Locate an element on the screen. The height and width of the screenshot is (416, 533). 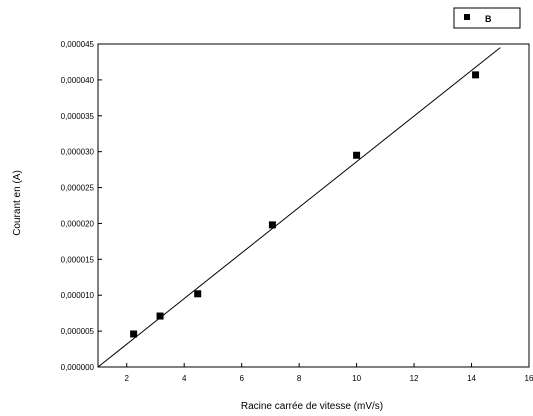
y-tick-label: 0,000025 is located at coordinates (78, 188).